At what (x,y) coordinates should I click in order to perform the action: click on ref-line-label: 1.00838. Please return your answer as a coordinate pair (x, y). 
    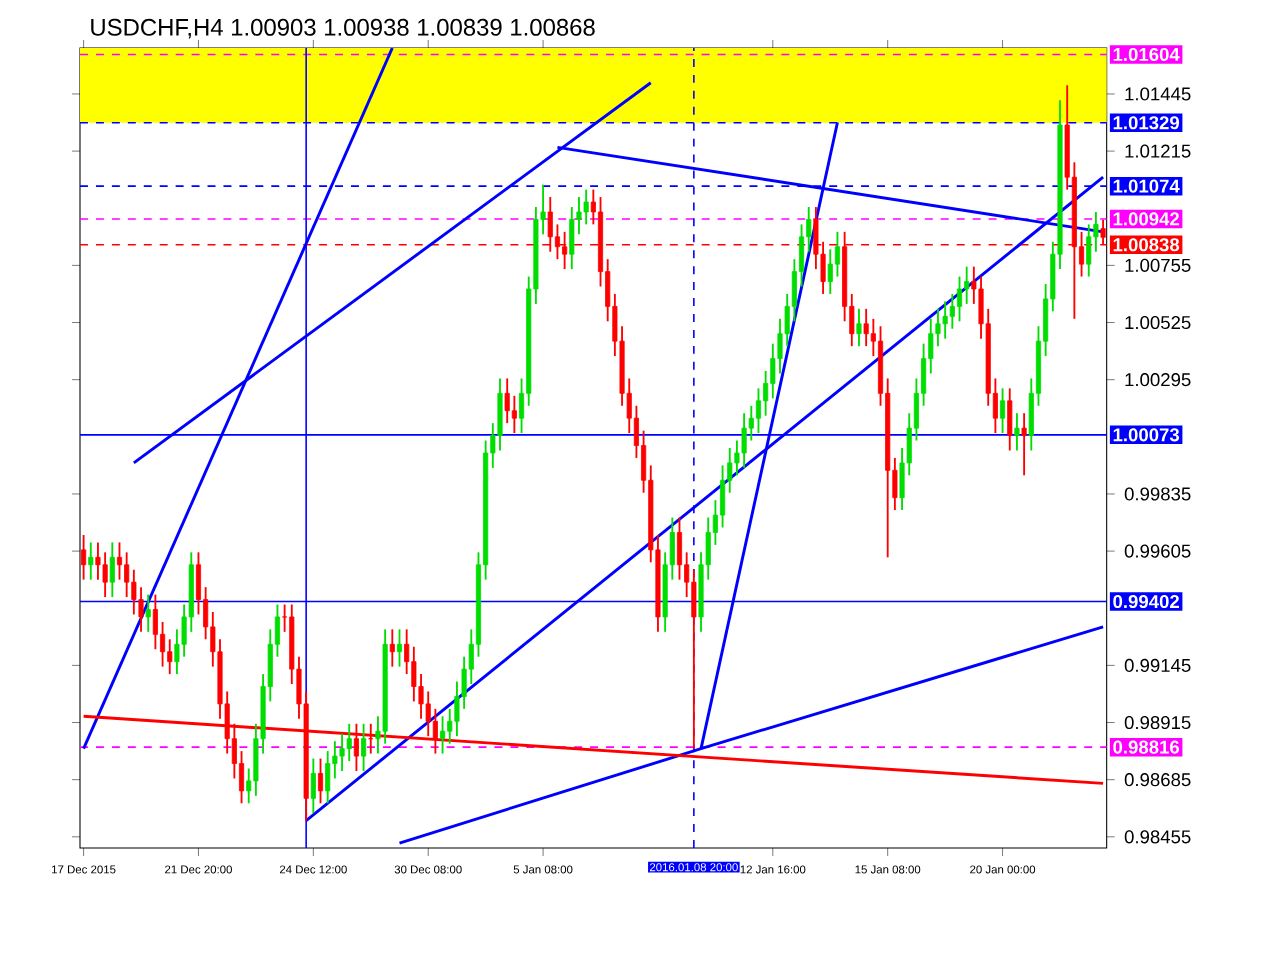
    Looking at the image, I should click on (1146, 245).